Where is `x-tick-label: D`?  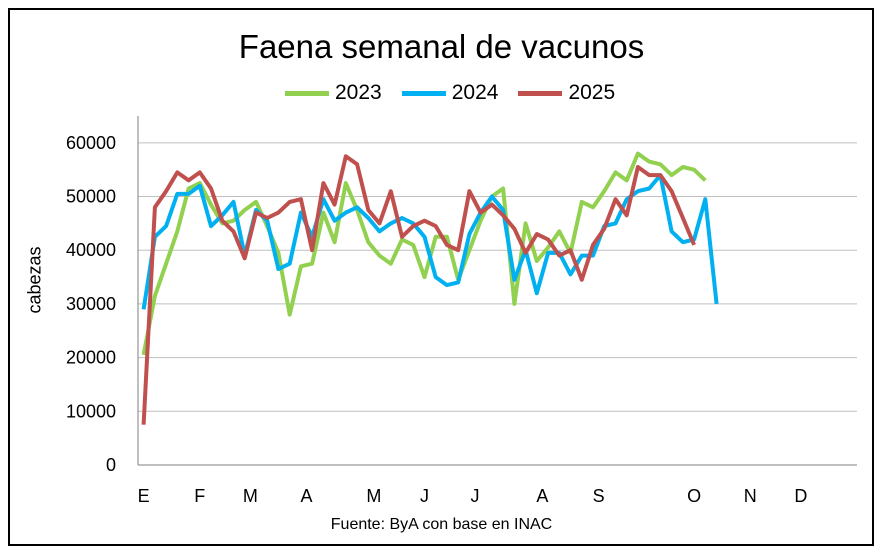 x-tick-label: D is located at coordinates (800, 496).